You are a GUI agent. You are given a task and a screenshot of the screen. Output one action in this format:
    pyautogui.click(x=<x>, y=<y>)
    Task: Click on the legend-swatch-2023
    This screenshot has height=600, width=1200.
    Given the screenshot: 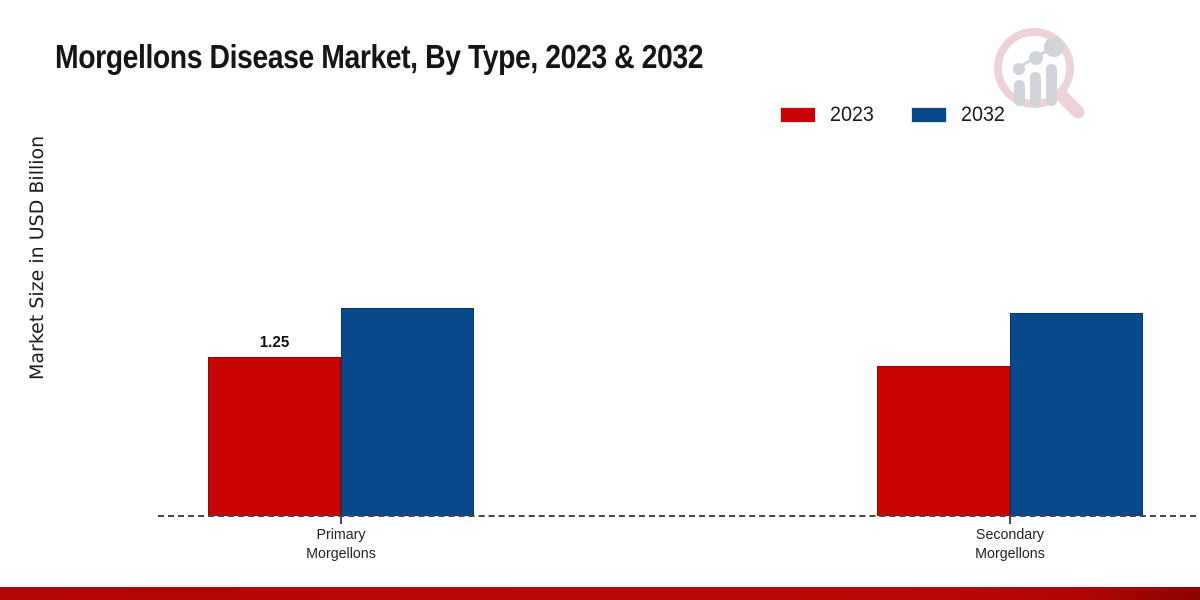 What is the action you would take?
    pyautogui.click(x=798, y=115)
    